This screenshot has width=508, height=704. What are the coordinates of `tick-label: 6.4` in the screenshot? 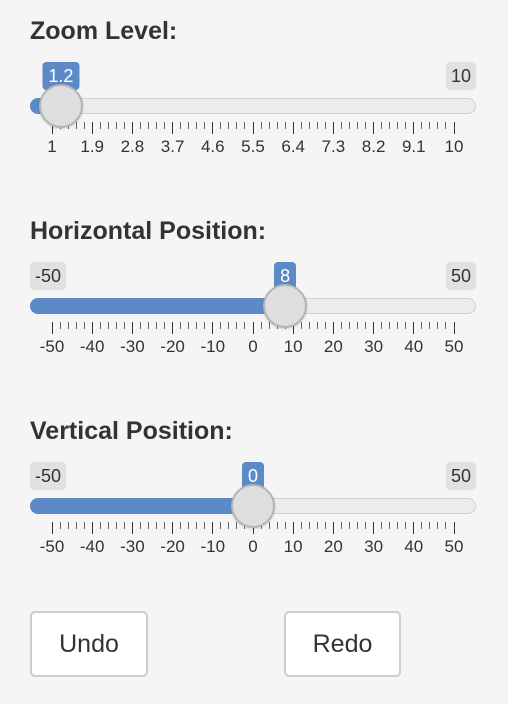 It's located at (293, 146).